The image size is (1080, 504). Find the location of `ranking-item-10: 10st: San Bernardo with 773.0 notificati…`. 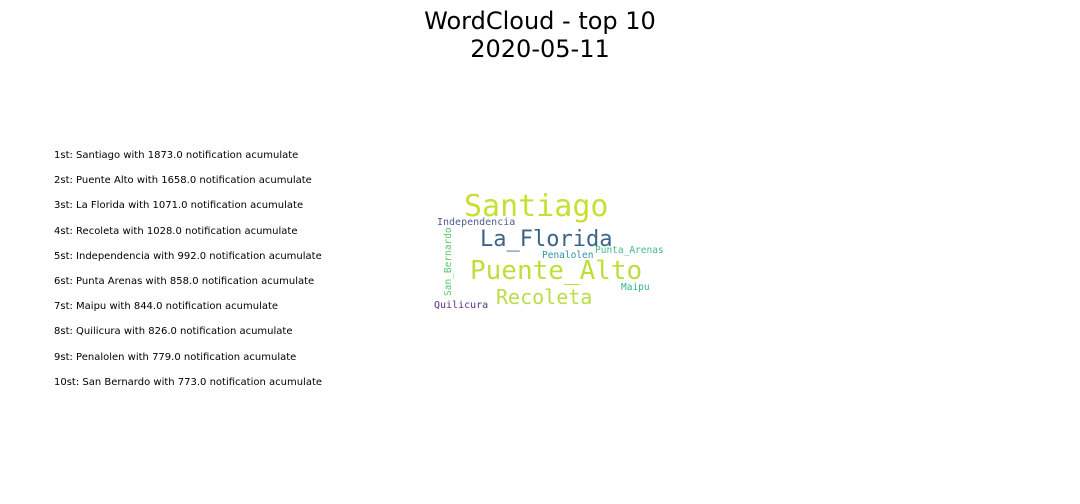

ranking-item-10: 10st: San Bernardo with 773.0 notificati… is located at coordinates (188, 382).